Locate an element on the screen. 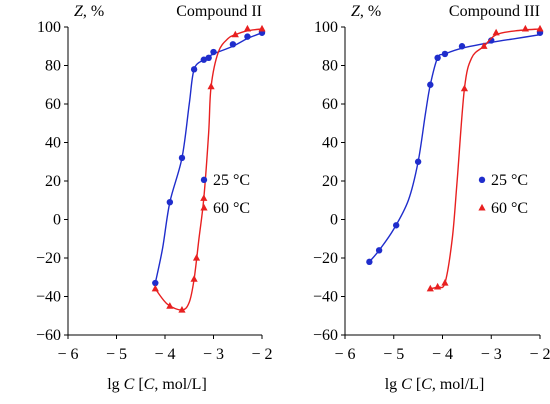 The height and width of the screenshot is (404, 550). chart-title: Compound II is located at coordinates (219, 11).